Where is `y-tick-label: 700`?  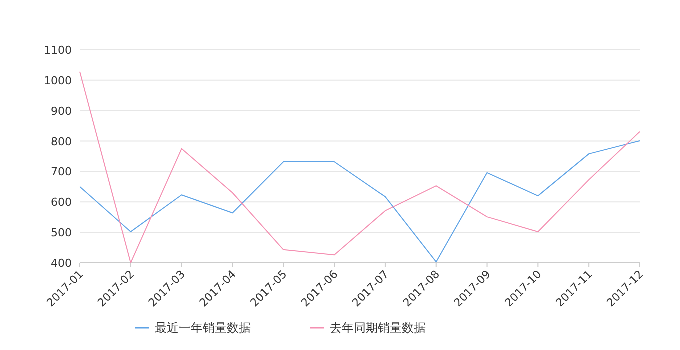 y-tick-label: 700 is located at coordinates (61, 172).